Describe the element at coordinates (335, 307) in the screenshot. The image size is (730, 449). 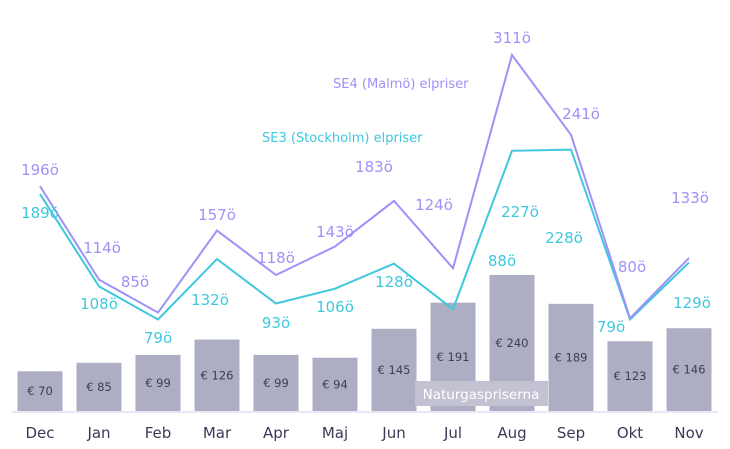
I see `se3-value-label: 106ö` at that location.